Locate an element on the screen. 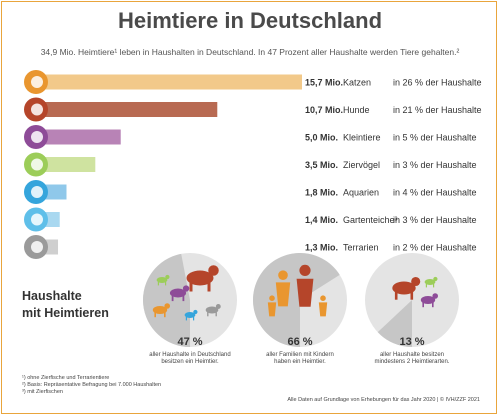 This screenshot has width=500, height=417. footnote-1: ¹) ohne Zierfische und Terrarientiere is located at coordinates (66, 378).